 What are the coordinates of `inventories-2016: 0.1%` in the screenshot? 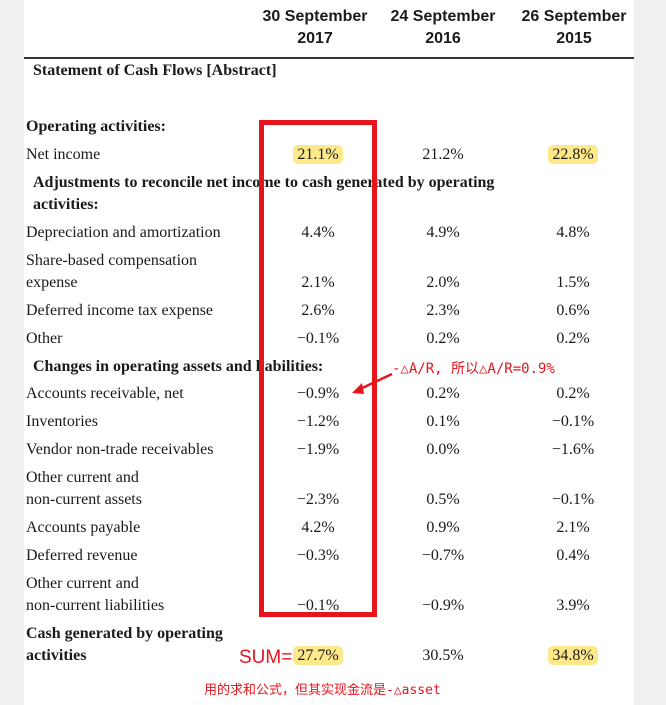 It's located at (443, 421).